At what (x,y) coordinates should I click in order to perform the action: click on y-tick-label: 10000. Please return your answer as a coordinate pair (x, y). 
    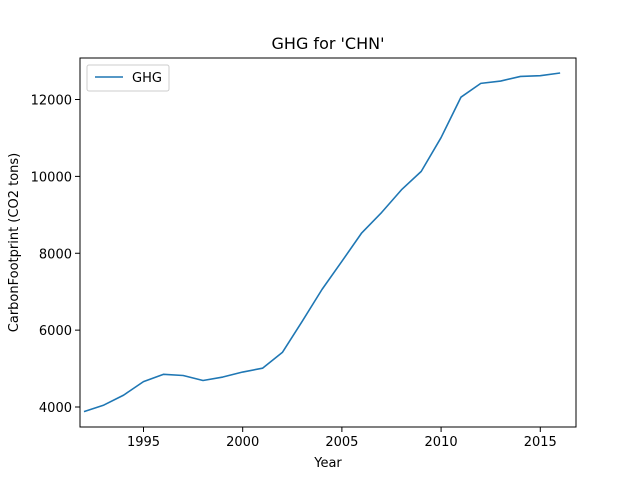
    Looking at the image, I should click on (51, 177).